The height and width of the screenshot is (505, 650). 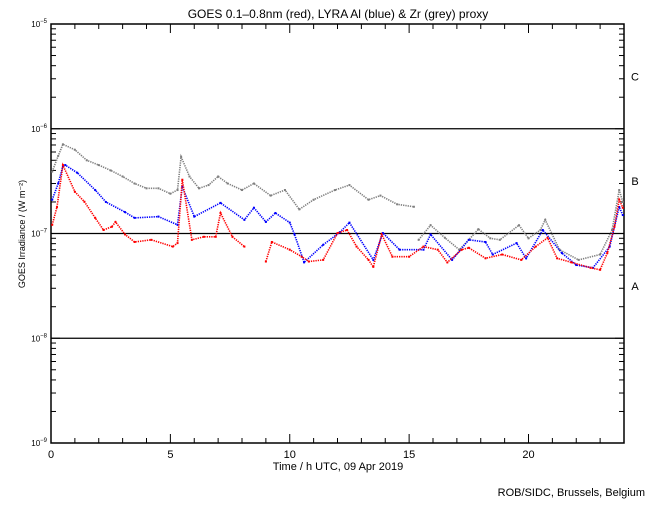 I want to click on x-tick-label: 5, so click(x=170, y=455).